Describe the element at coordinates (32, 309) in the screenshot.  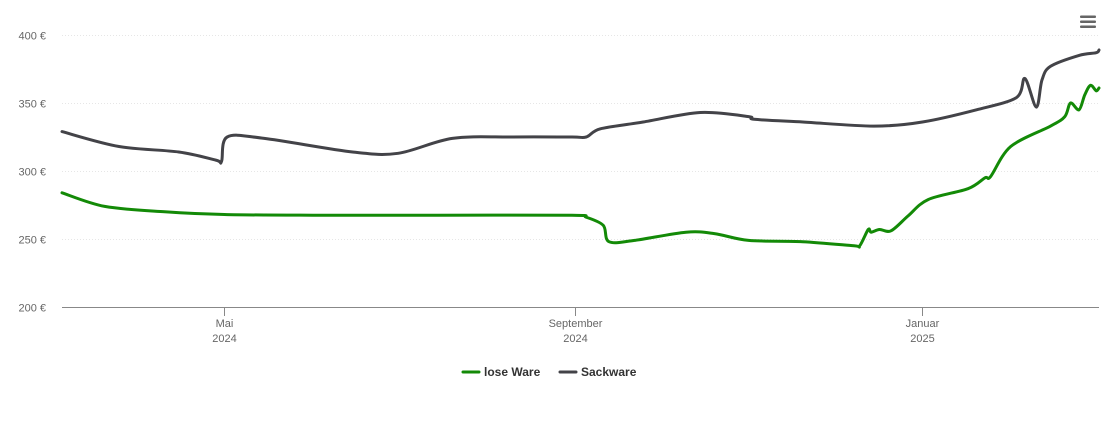
I see `y-tick-label: 200 €` at that location.